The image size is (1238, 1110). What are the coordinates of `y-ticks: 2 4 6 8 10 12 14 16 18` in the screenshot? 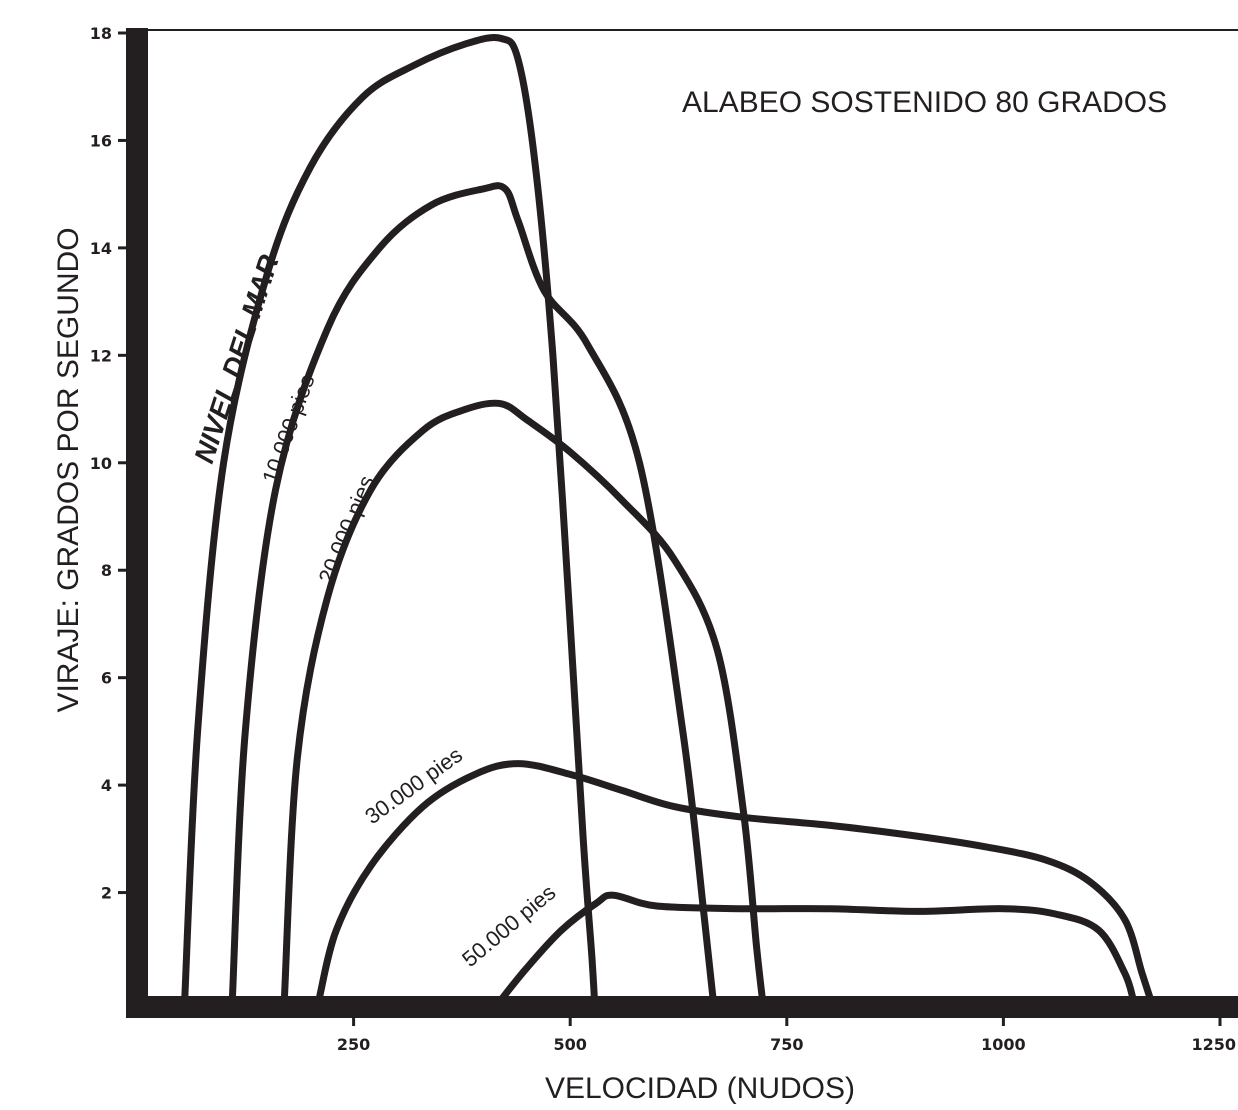 It's located at (109, 463).